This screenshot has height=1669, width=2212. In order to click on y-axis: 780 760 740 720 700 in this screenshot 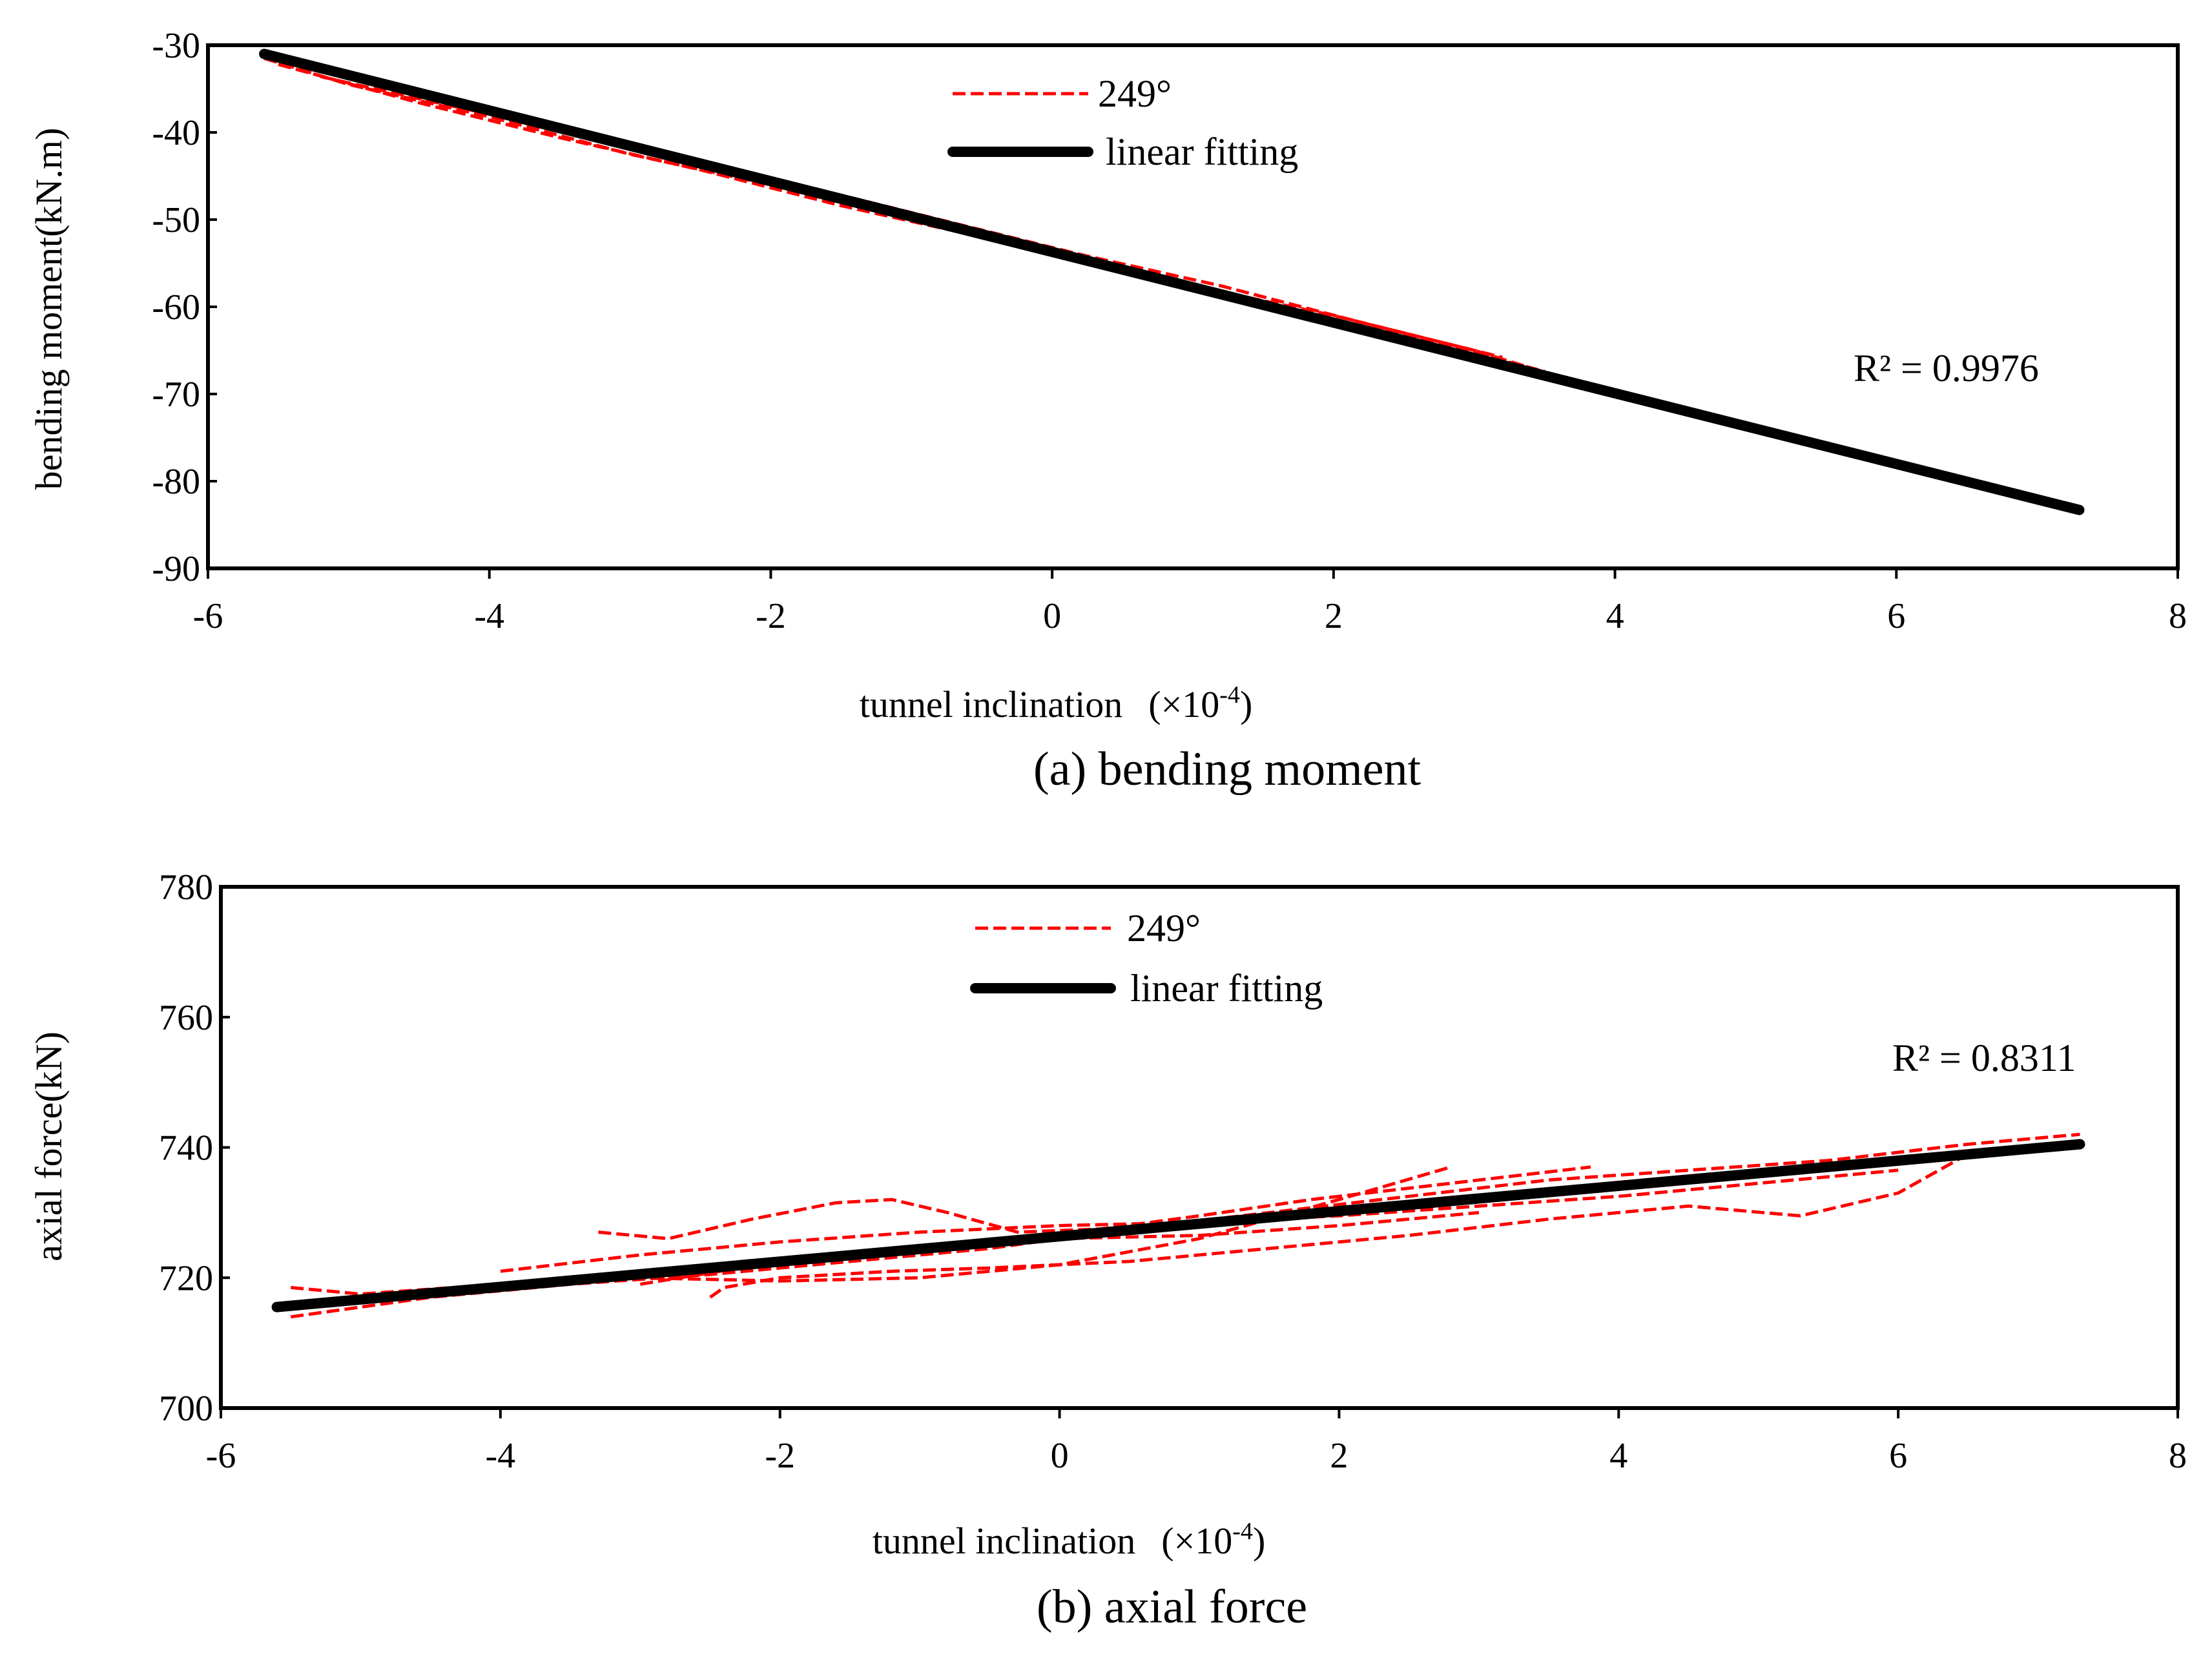, I will do `click(194, 1148)`.